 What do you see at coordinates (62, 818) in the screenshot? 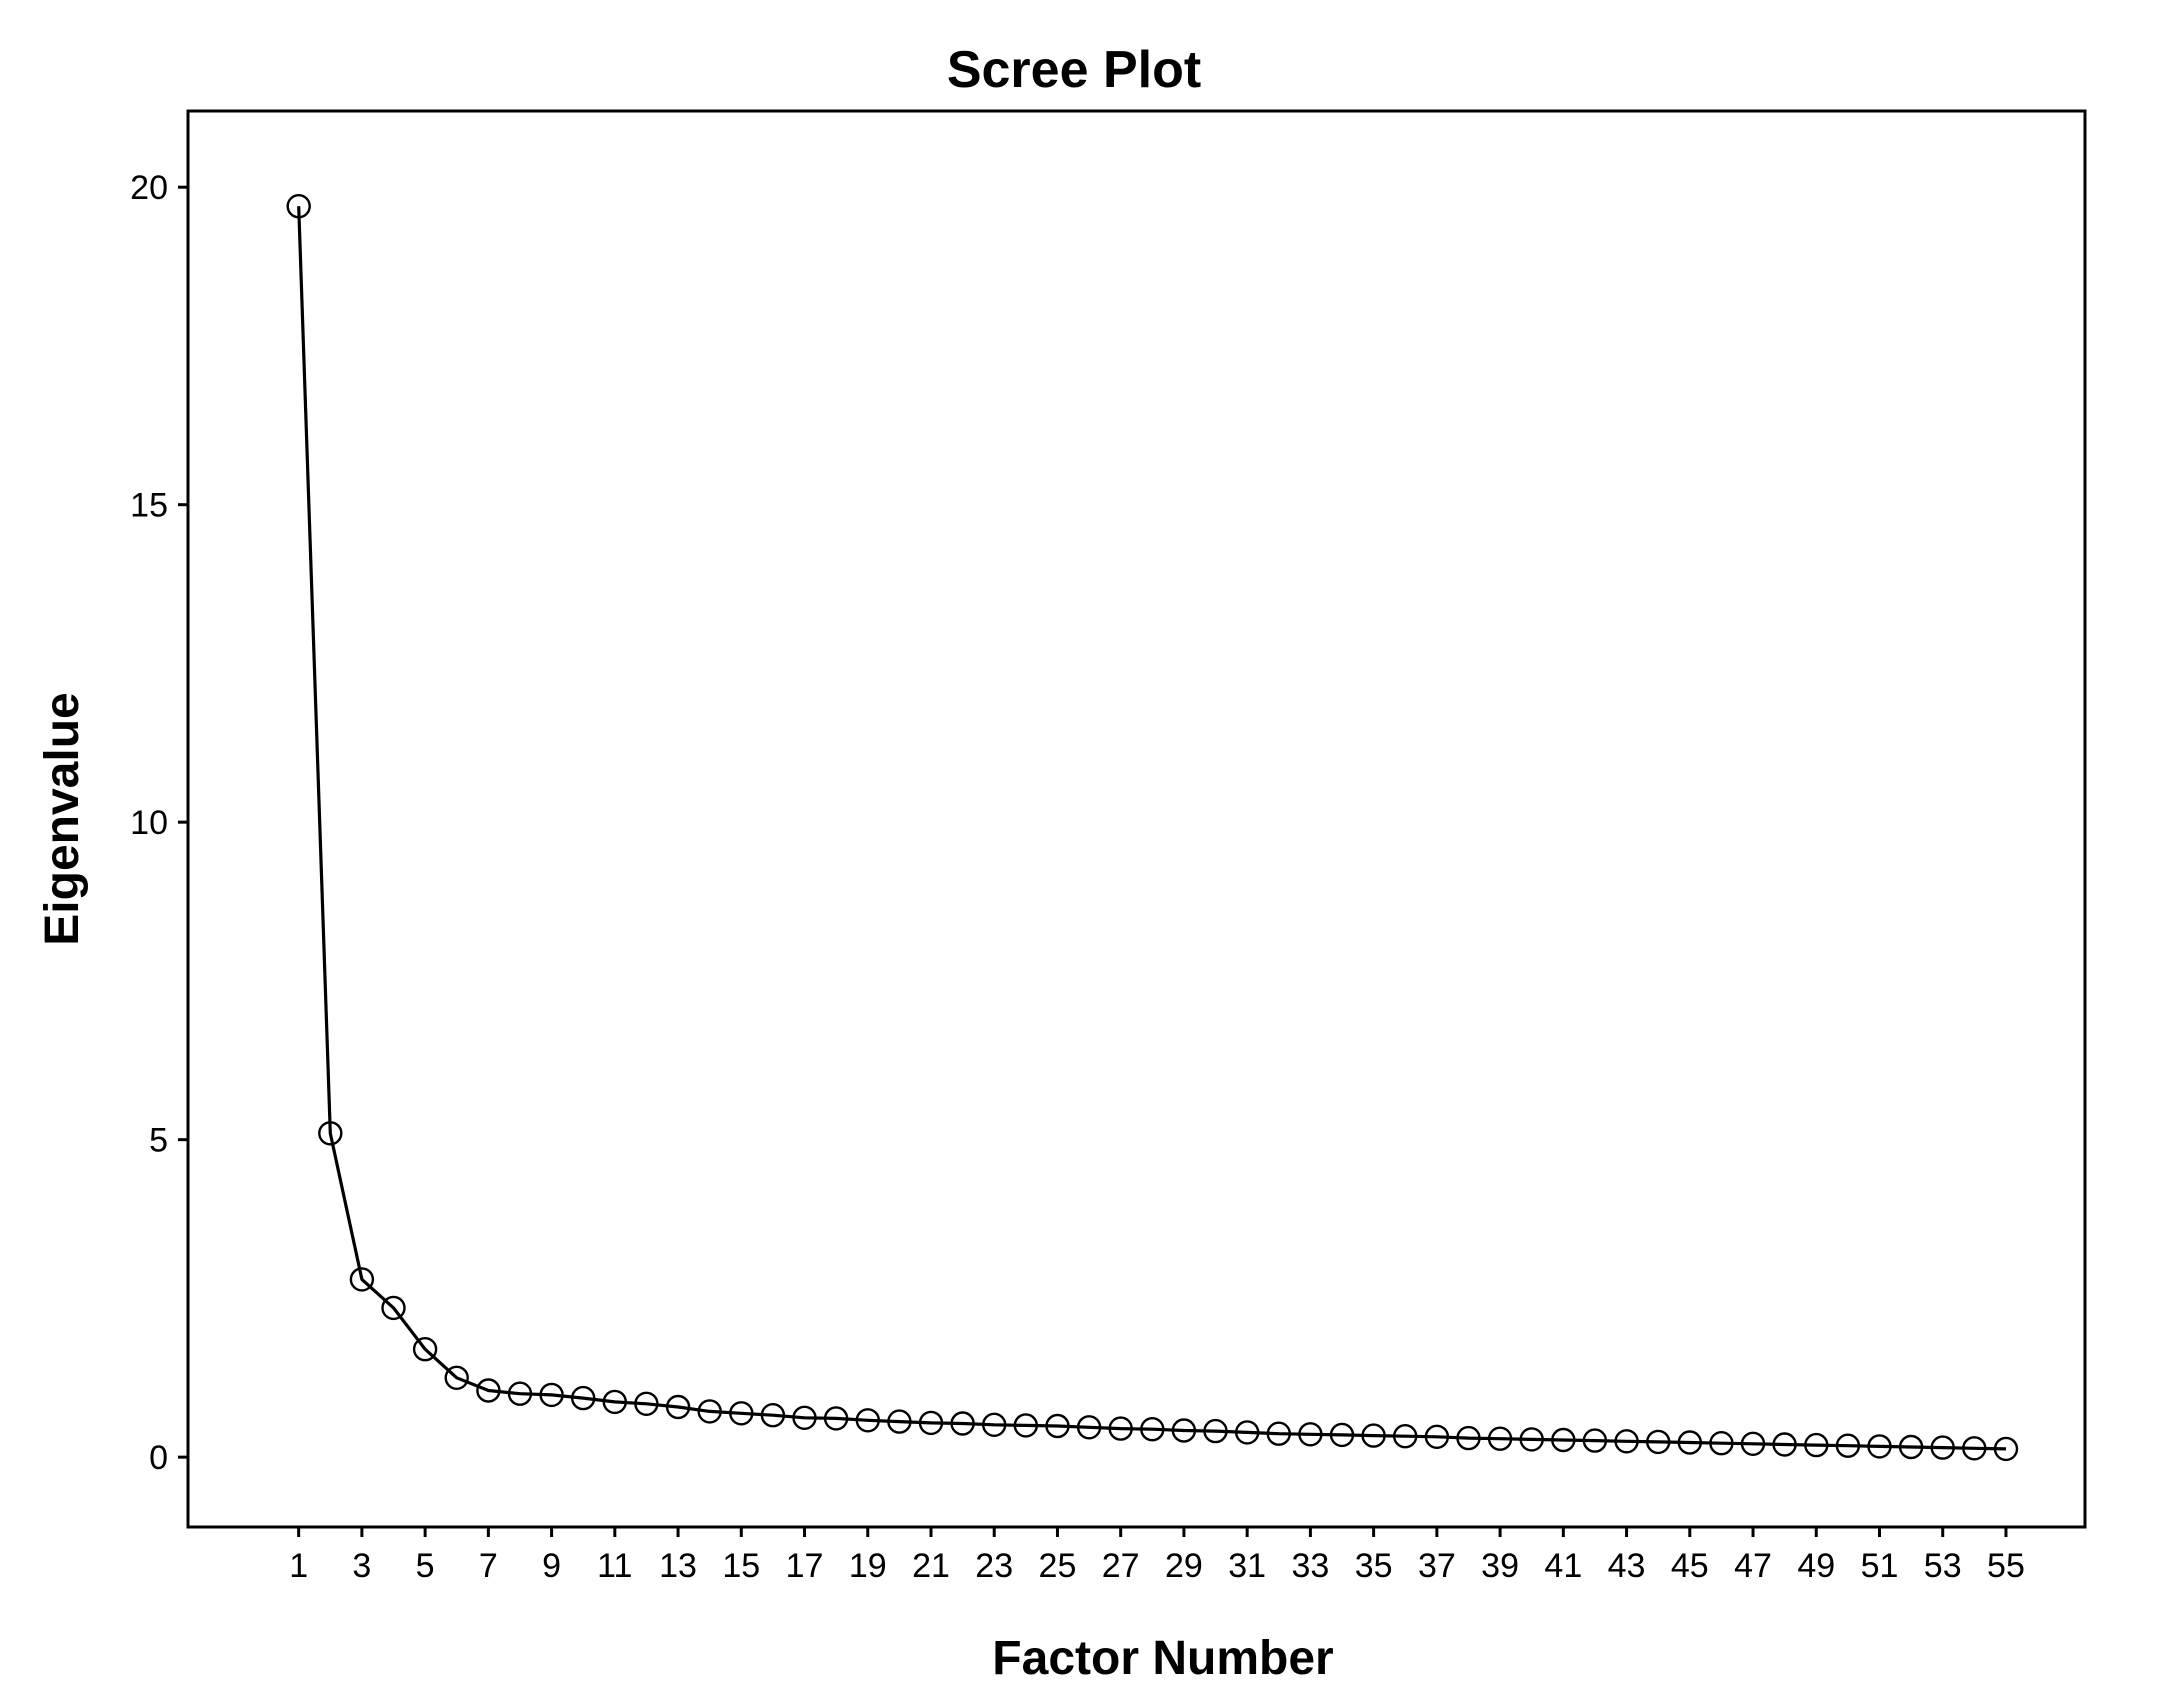
I see `y-axis-title: Eigenvalue` at bounding box center [62, 818].